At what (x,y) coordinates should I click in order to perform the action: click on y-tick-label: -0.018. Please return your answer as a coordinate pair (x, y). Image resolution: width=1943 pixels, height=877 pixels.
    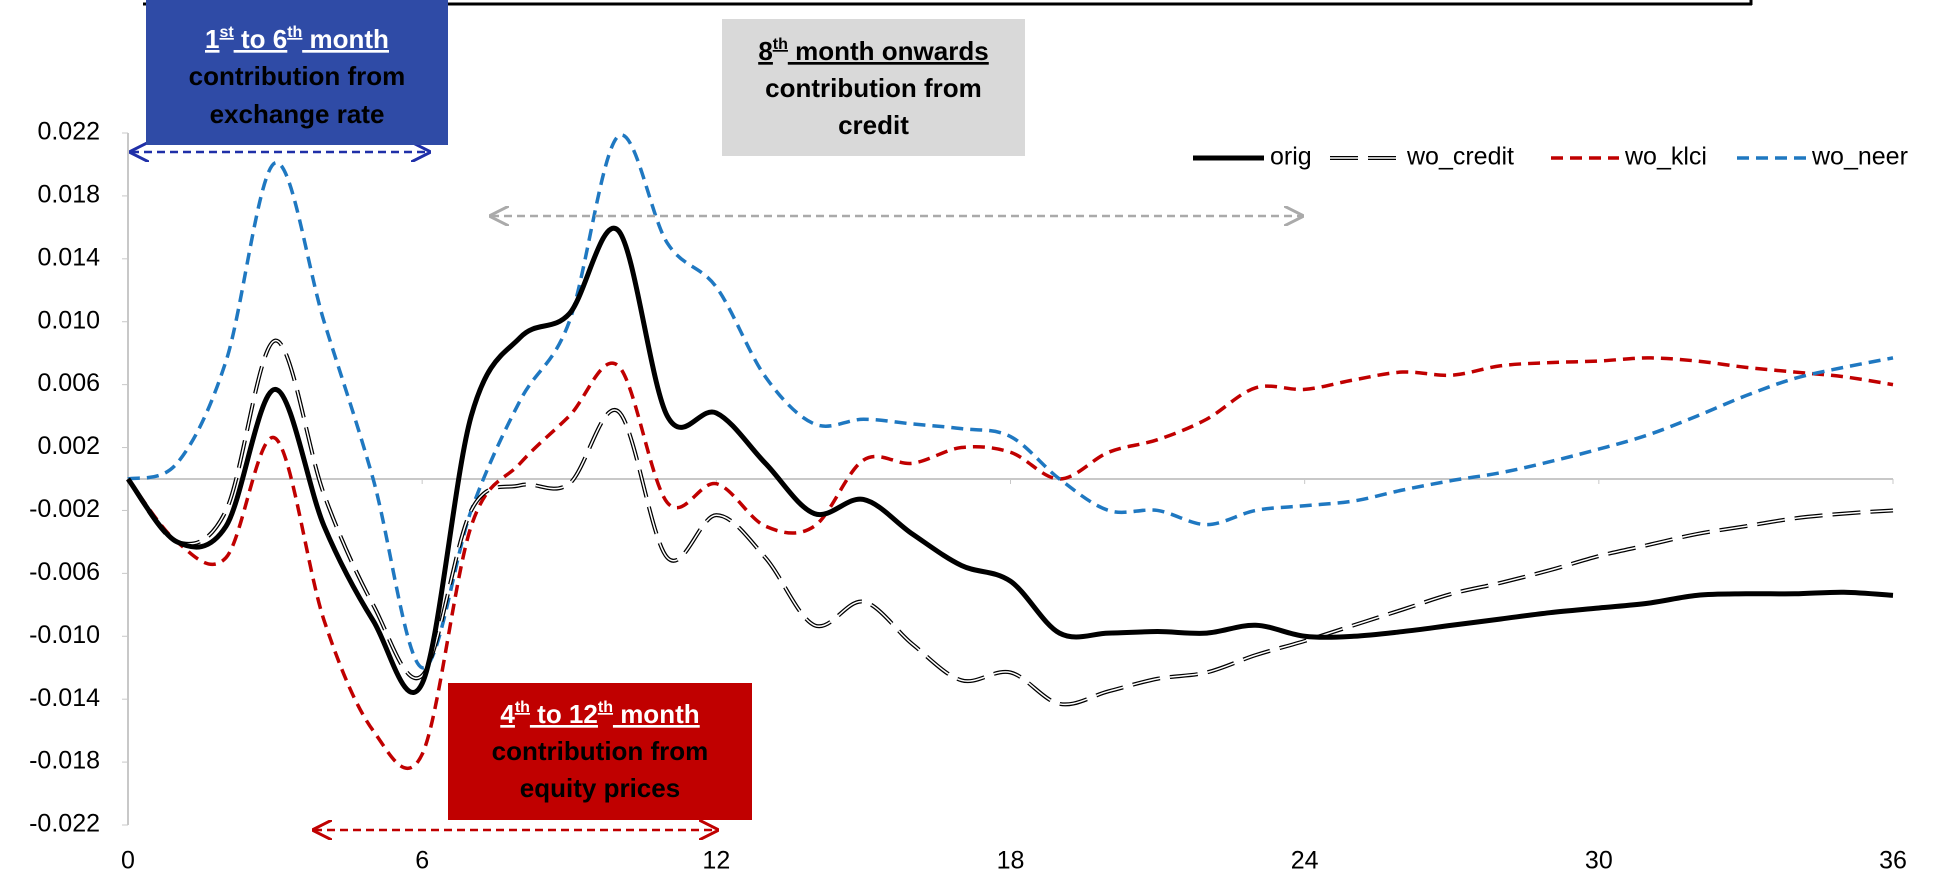
    Looking at the image, I should click on (64, 761).